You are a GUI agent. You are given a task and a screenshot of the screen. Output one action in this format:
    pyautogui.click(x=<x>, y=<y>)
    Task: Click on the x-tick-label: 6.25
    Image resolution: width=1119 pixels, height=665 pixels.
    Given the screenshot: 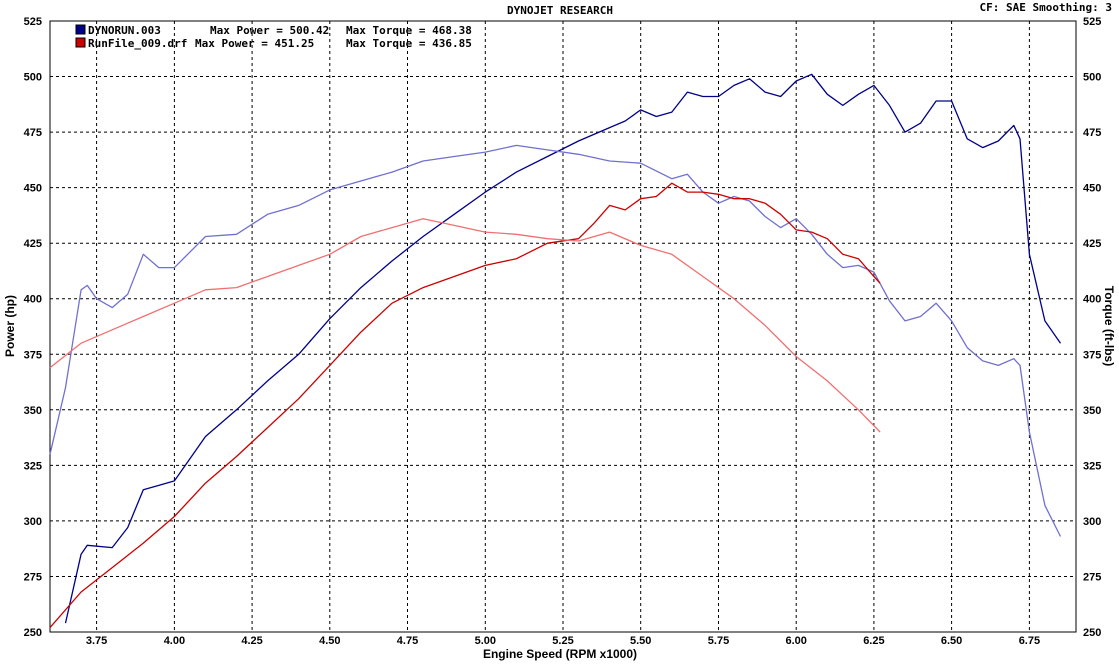 What is the action you would take?
    pyautogui.click(x=873, y=641)
    